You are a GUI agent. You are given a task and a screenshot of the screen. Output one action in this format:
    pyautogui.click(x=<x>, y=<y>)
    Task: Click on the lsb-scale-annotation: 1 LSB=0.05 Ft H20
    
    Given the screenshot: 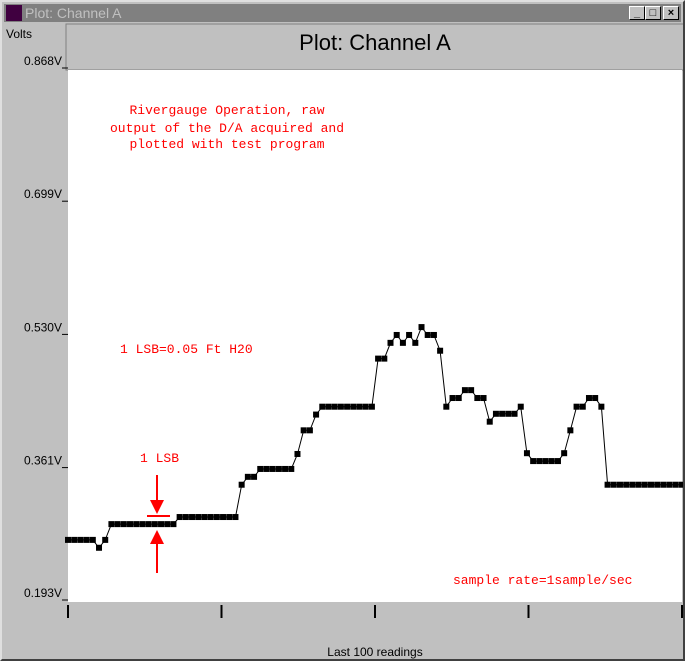 What is the action you would take?
    pyautogui.click(x=186, y=349)
    